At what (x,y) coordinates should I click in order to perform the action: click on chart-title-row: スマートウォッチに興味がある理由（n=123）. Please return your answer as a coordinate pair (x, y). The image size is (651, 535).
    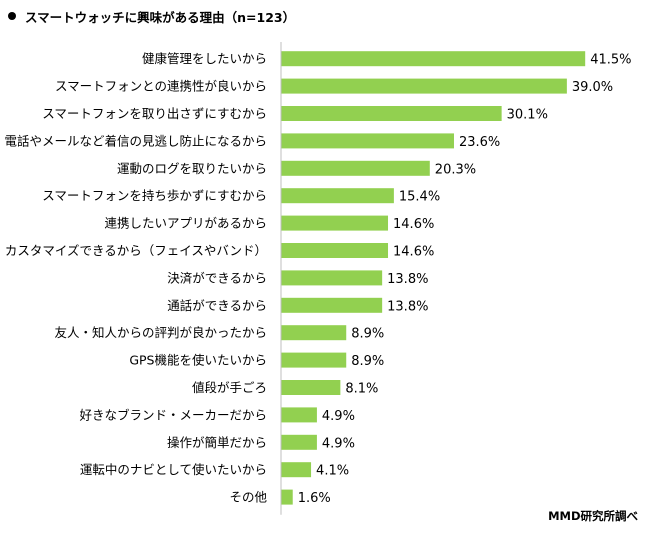
    Looking at the image, I should click on (151, 16).